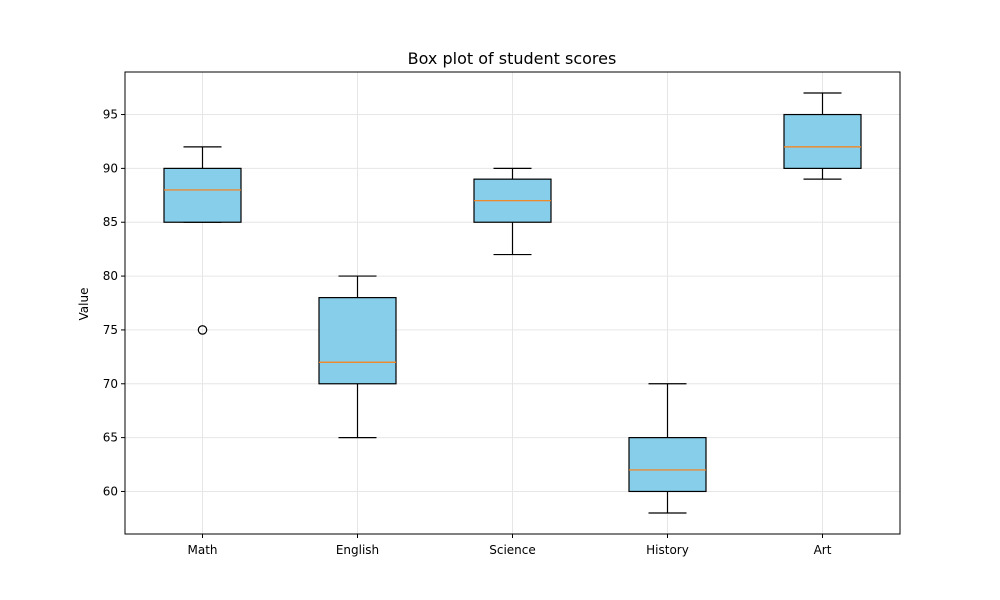 Image resolution: width=1000 pixels, height=600 pixels. What do you see at coordinates (84, 304) in the screenshot?
I see `y-axis-label: Value` at bounding box center [84, 304].